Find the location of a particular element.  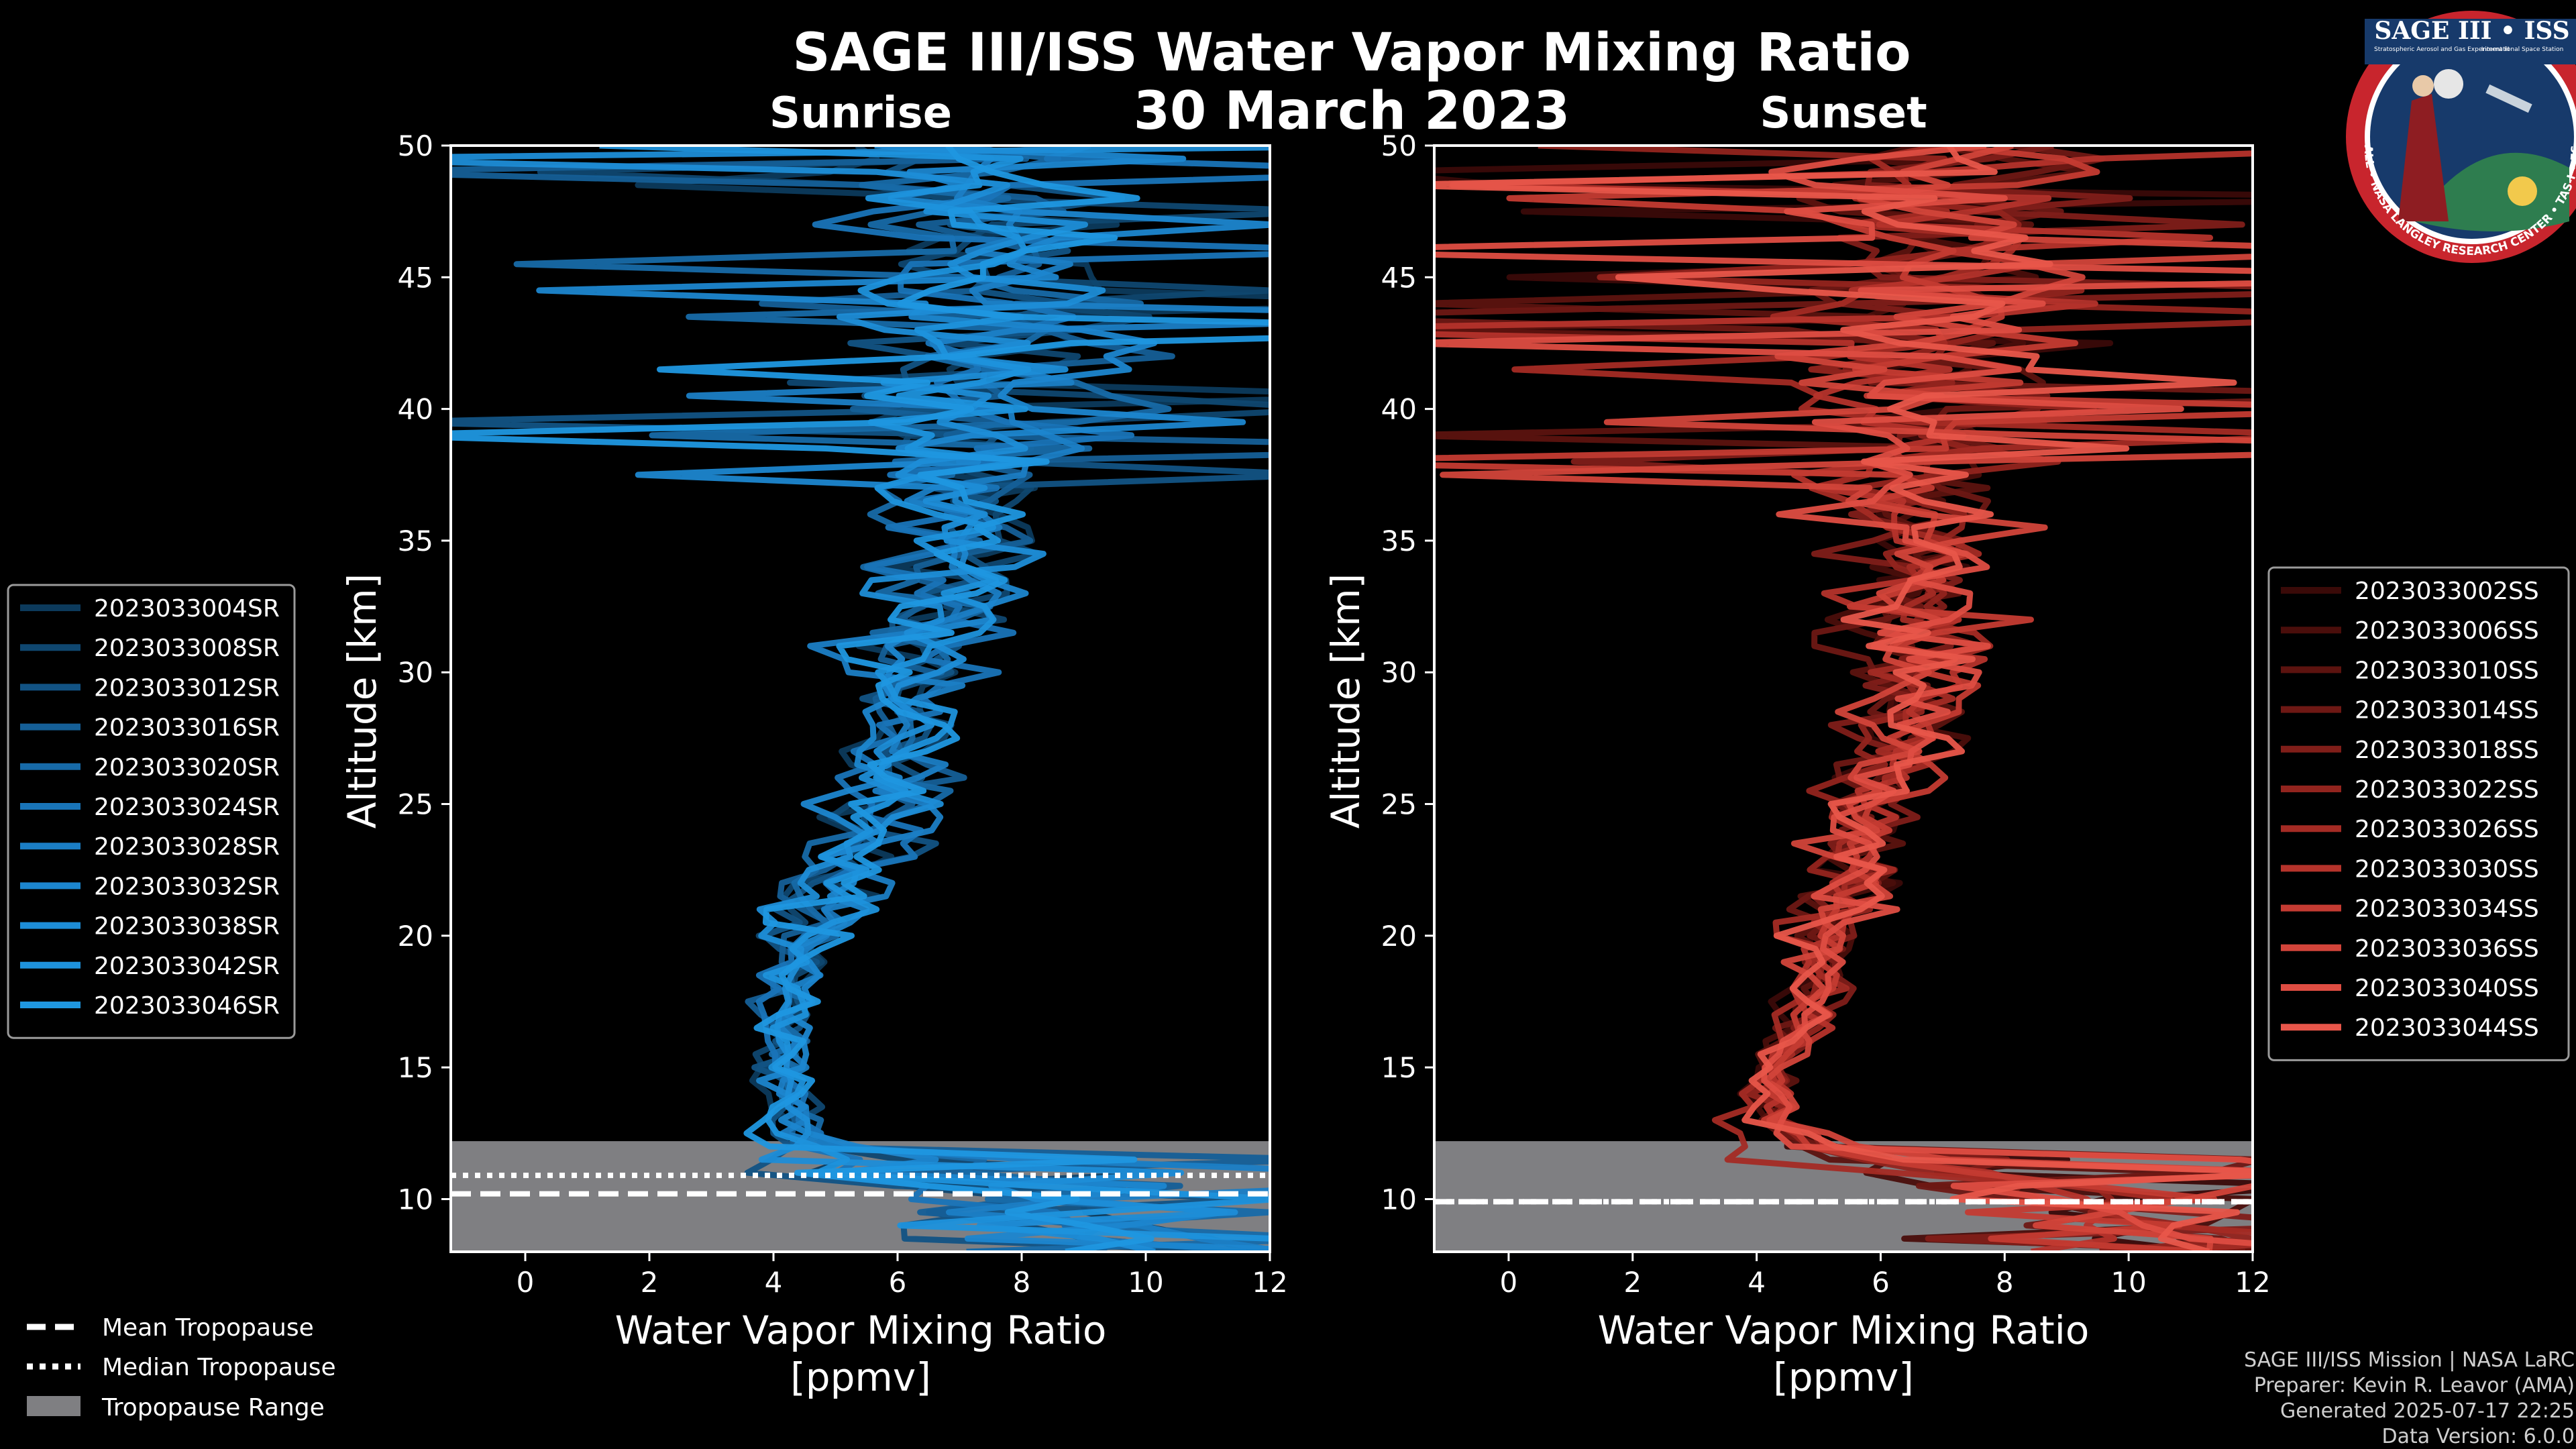

sunrise-ytick-label: 45 is located at coordinates (415, 277).